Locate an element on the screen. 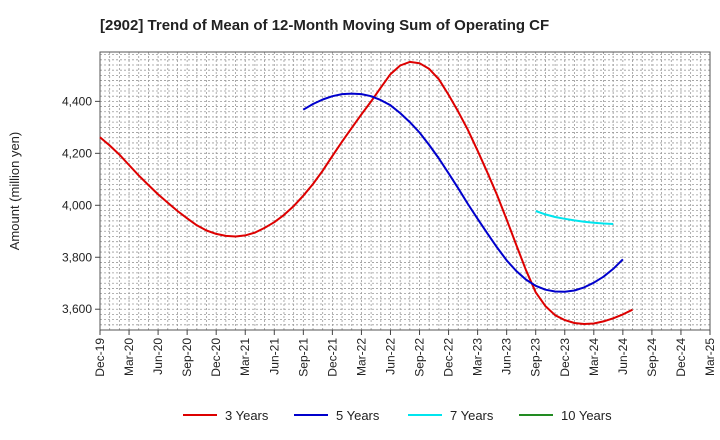 The image size is (720, 440). x-tick-label: Dec-22 is located at coordinates (449, 357).